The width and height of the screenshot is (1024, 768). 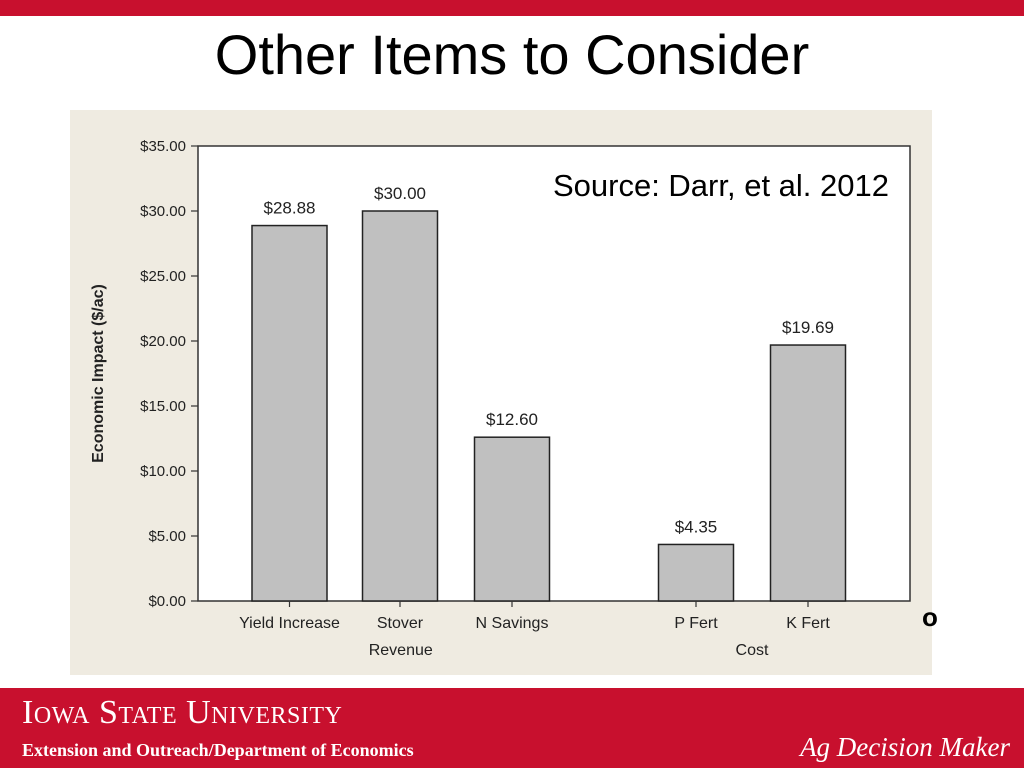 I want to click on x-tick-label: K Fert, so click(x=808, y=623).